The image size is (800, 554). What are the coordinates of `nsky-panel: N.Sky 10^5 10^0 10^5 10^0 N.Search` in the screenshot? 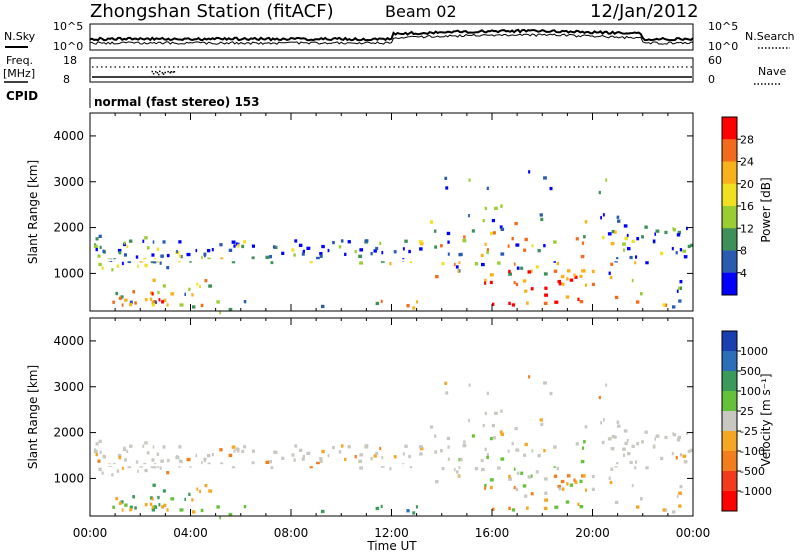 It's located at (399, 36).